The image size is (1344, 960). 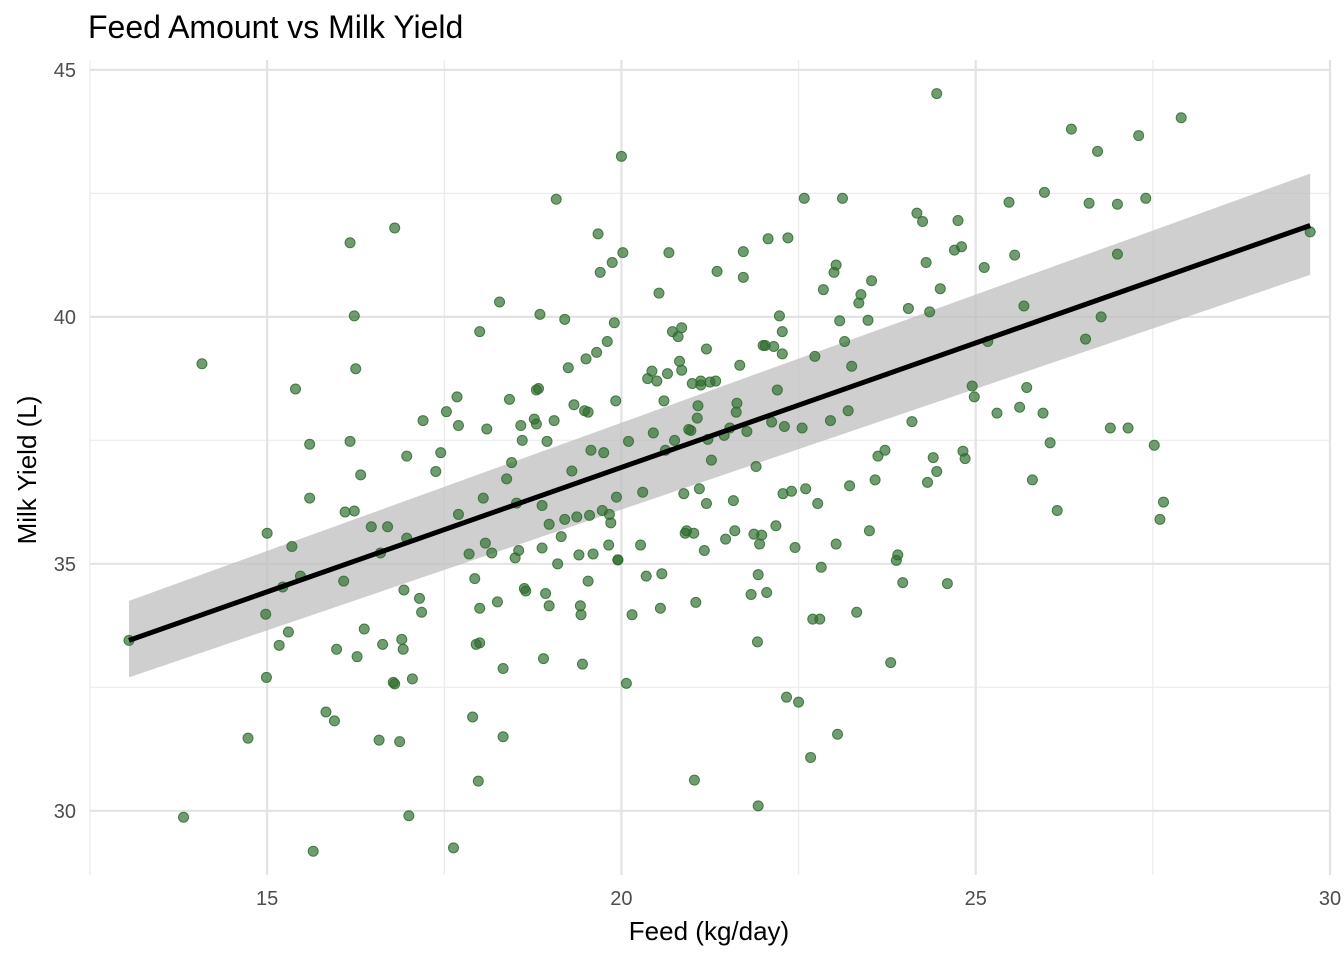 I want to click on y-tick-label: 35, so click(x=65, y=565).